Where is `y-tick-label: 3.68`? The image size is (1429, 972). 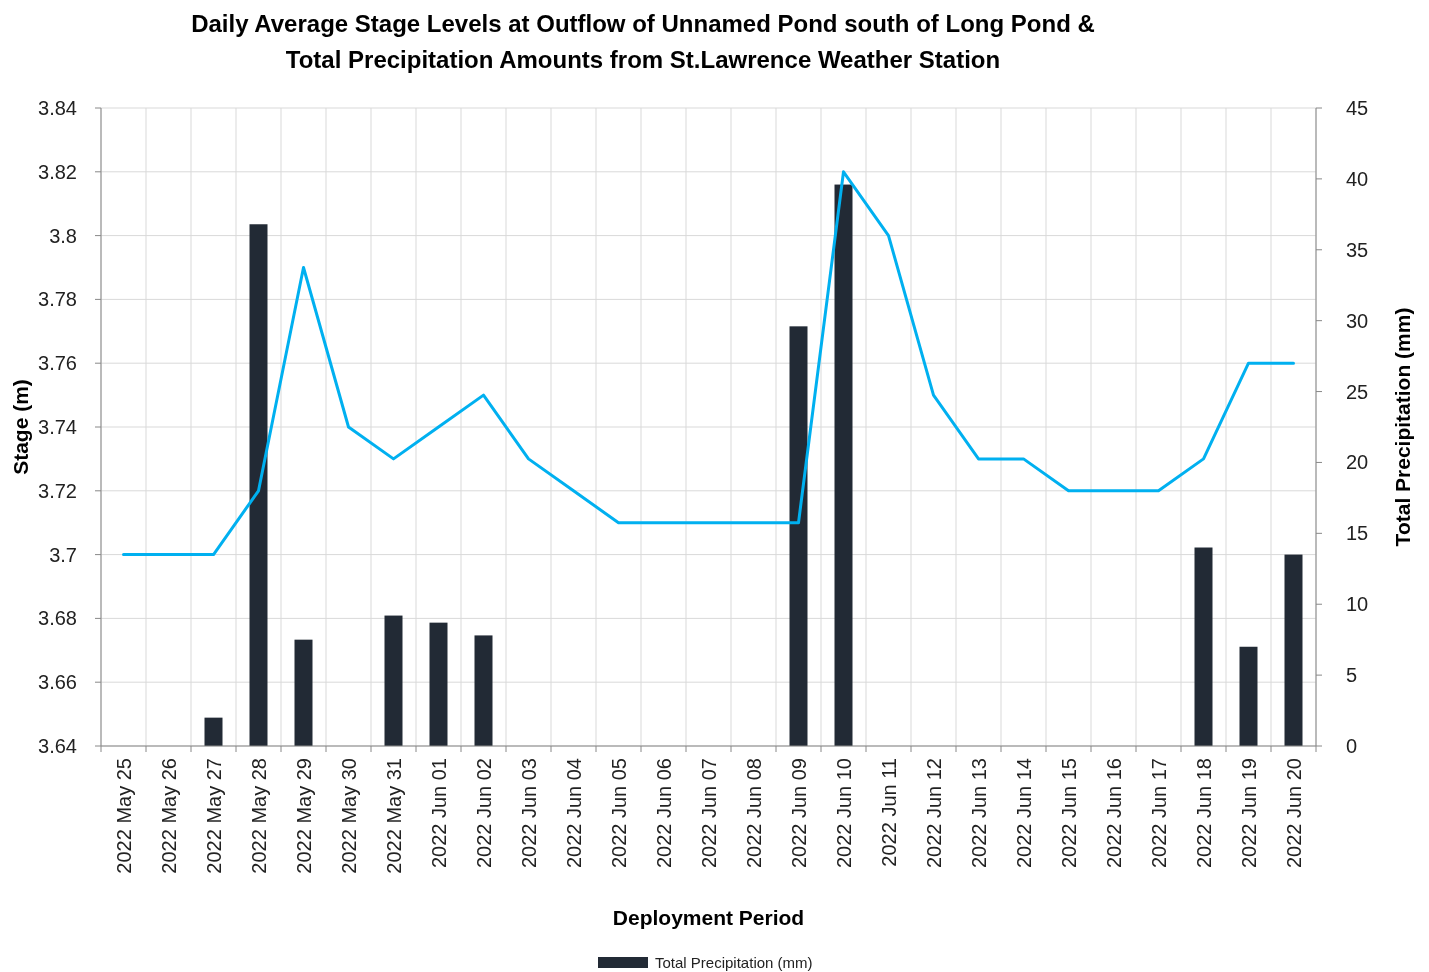 y-tick-label: 3.68 is located at coordinates (57, 618).